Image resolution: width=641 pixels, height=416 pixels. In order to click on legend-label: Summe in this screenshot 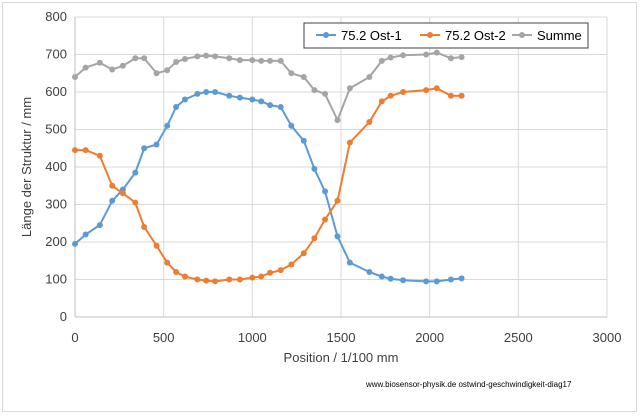, I will do `click(559, 35)`.